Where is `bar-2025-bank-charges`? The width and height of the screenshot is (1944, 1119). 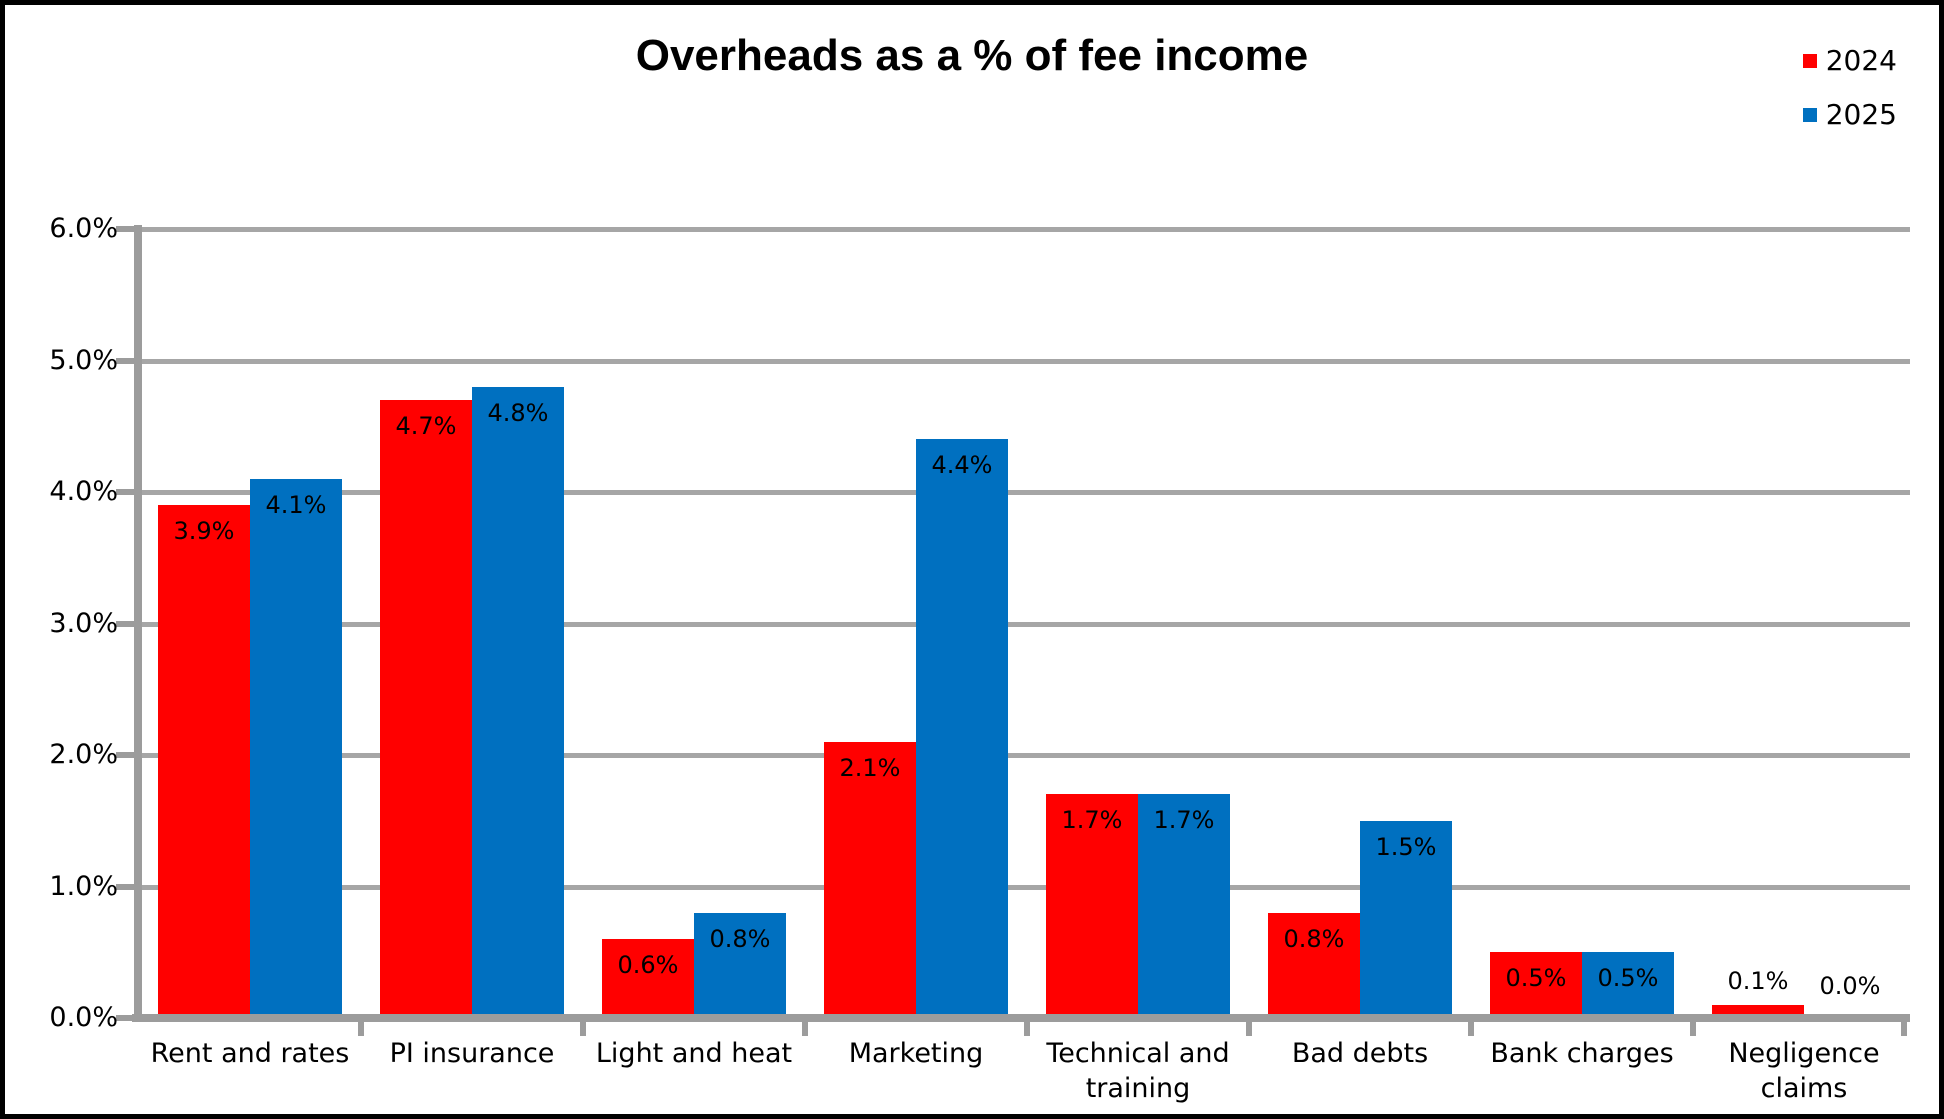 bar-2025-bank-charges is located at coordinates (1628, 985).